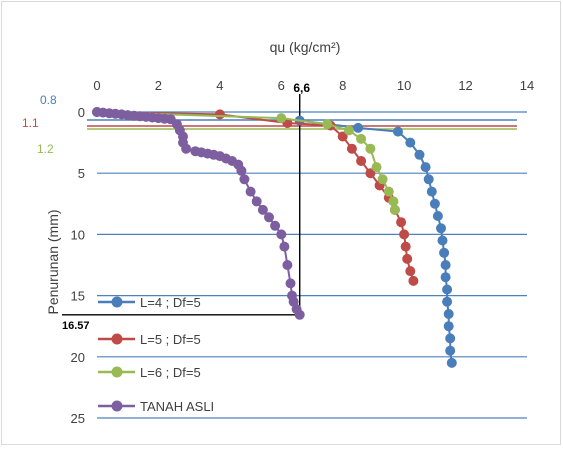  What do you see at coordinates (281, 85) in the screenshot?
I see `x-tick-label-6: 6` at bounding box center [281, 85].